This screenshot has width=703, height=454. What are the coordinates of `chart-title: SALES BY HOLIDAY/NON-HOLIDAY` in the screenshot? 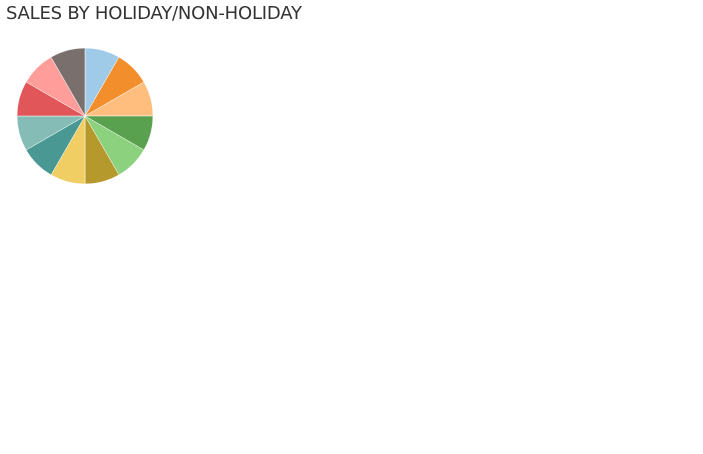 It's located at (154, 13).